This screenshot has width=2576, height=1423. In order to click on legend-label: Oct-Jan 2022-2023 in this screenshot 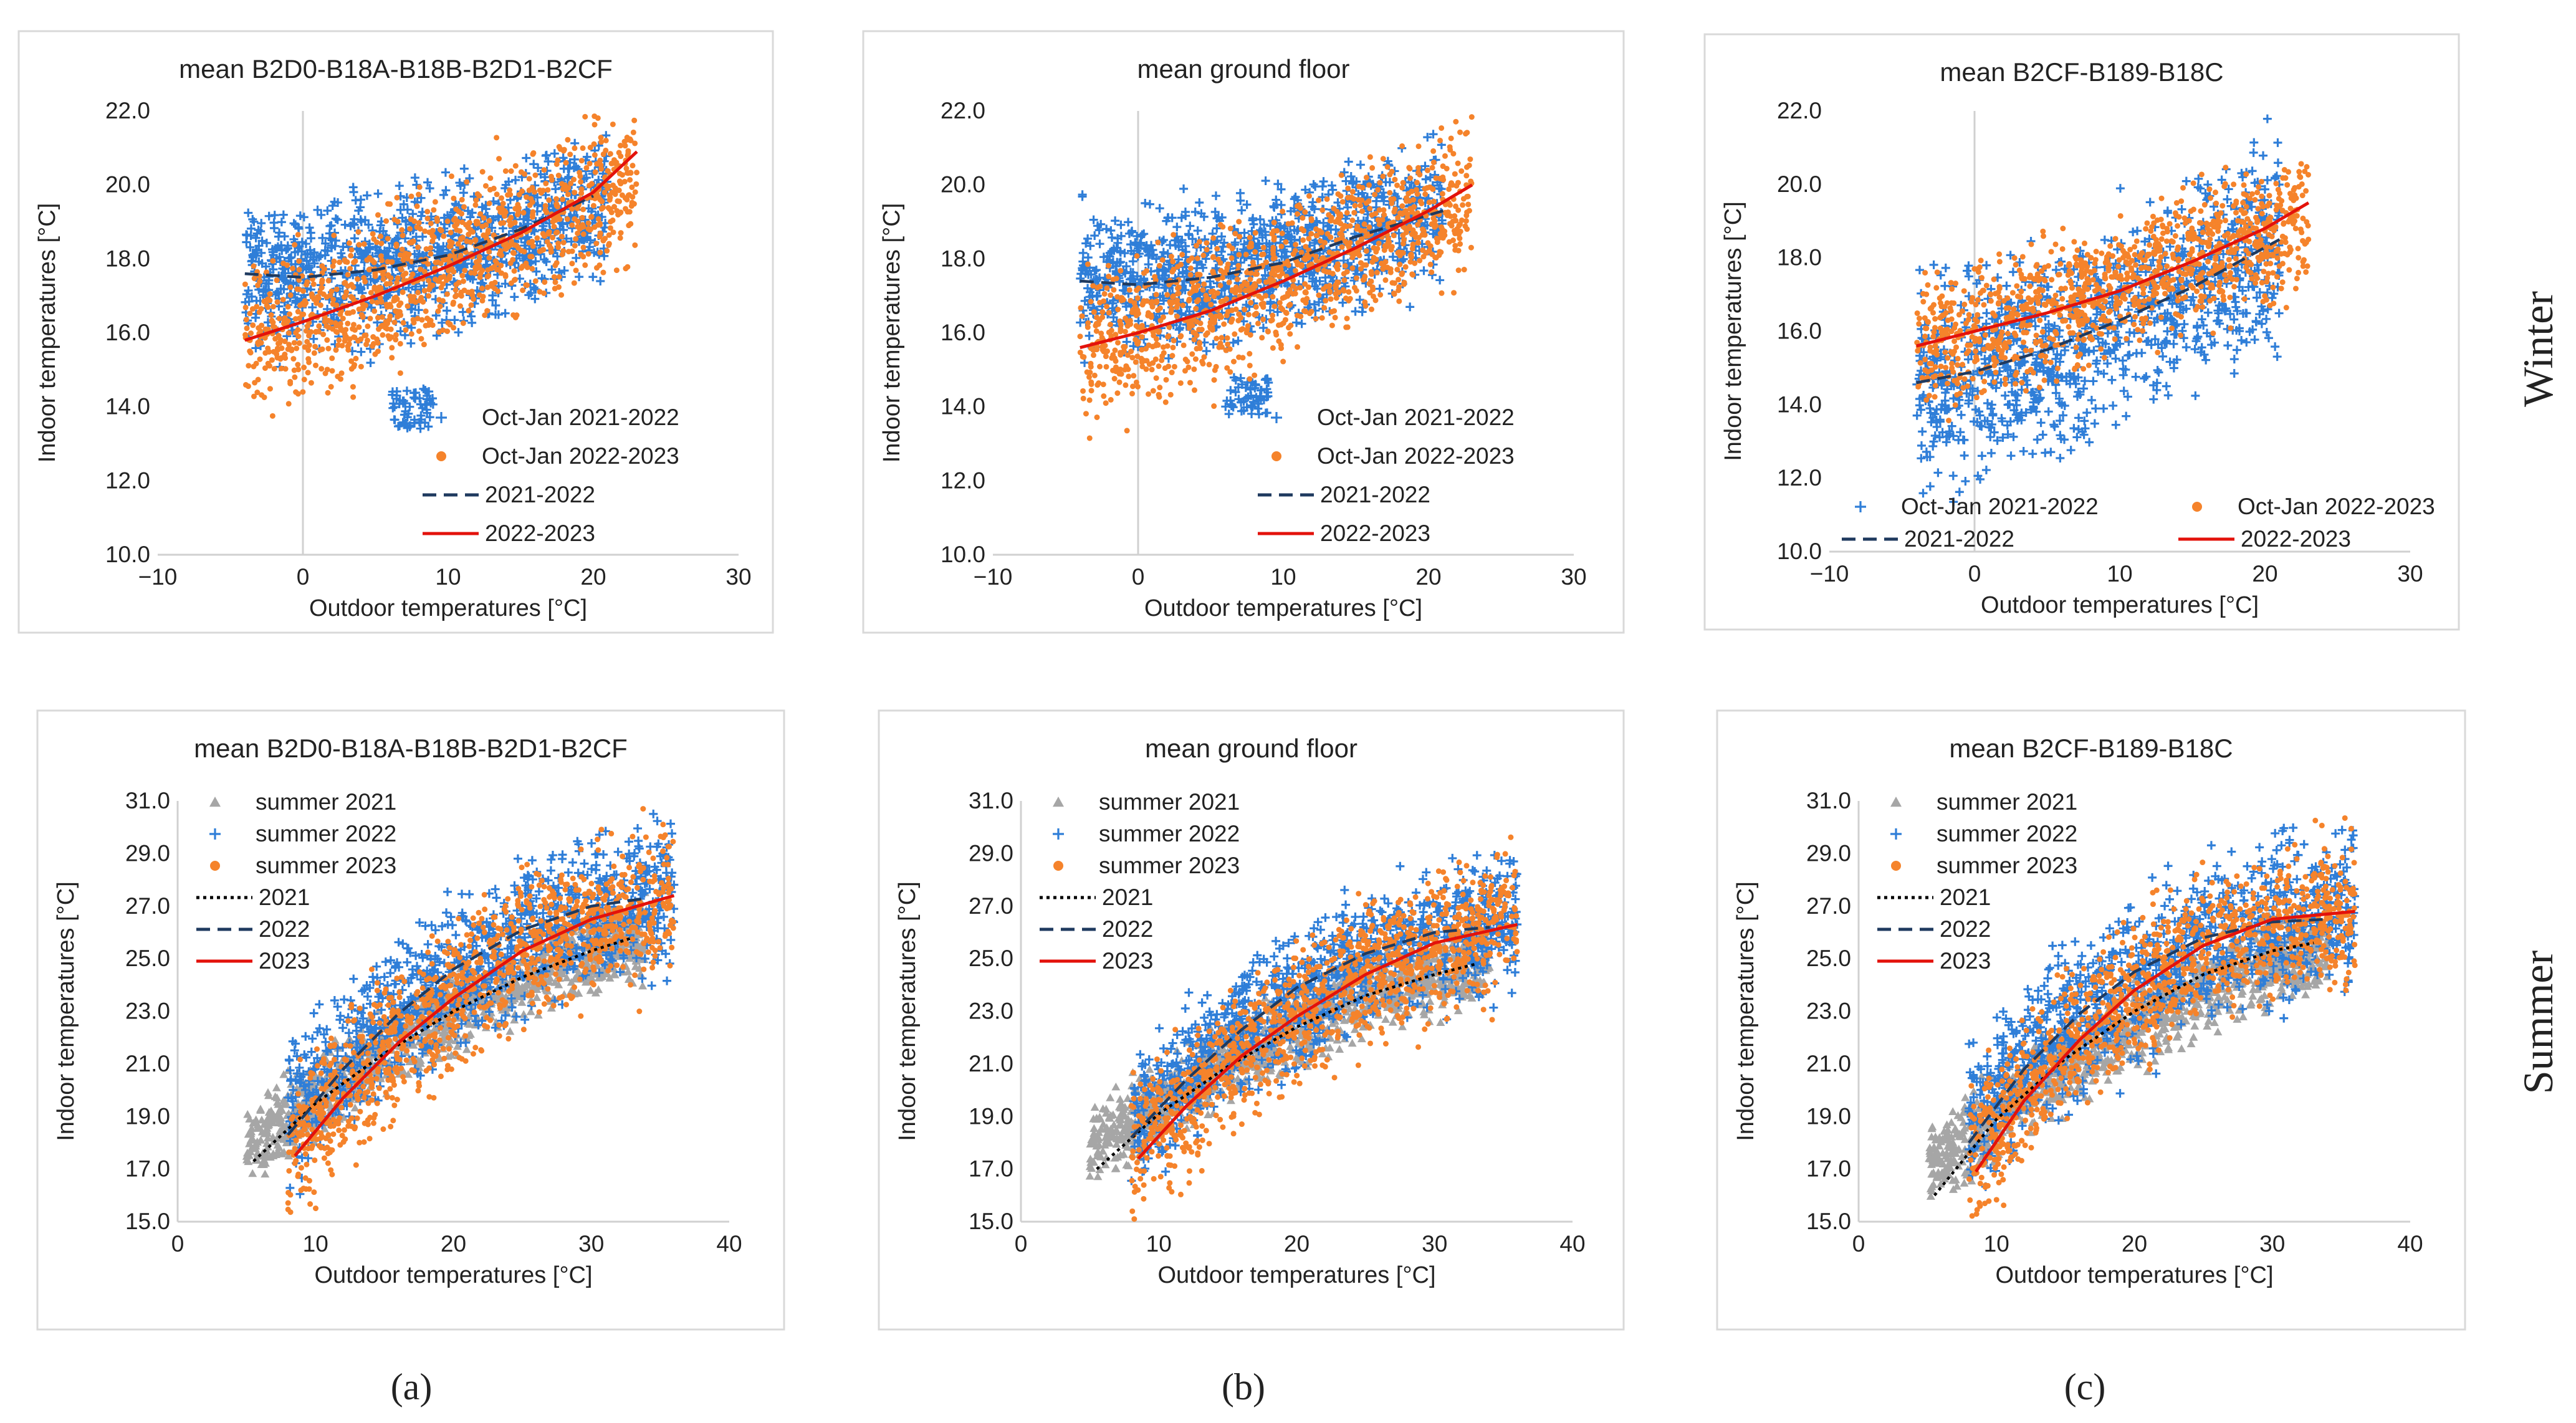, I will do `click(581, 456)`.